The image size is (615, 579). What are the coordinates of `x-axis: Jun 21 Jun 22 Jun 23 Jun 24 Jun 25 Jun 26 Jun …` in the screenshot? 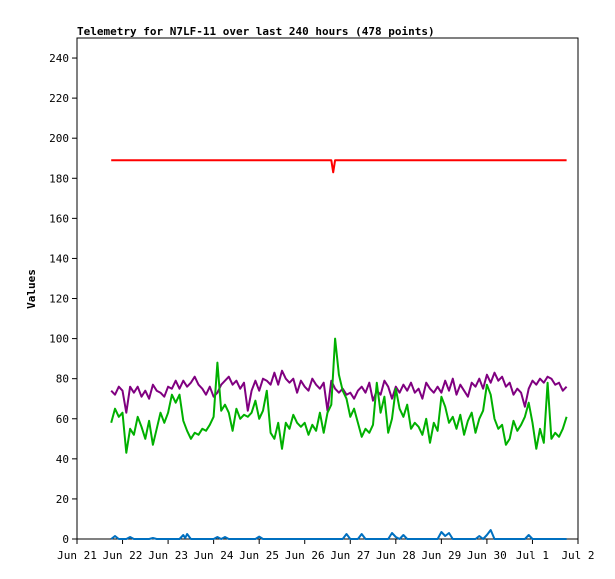 It's located at (326, 550).